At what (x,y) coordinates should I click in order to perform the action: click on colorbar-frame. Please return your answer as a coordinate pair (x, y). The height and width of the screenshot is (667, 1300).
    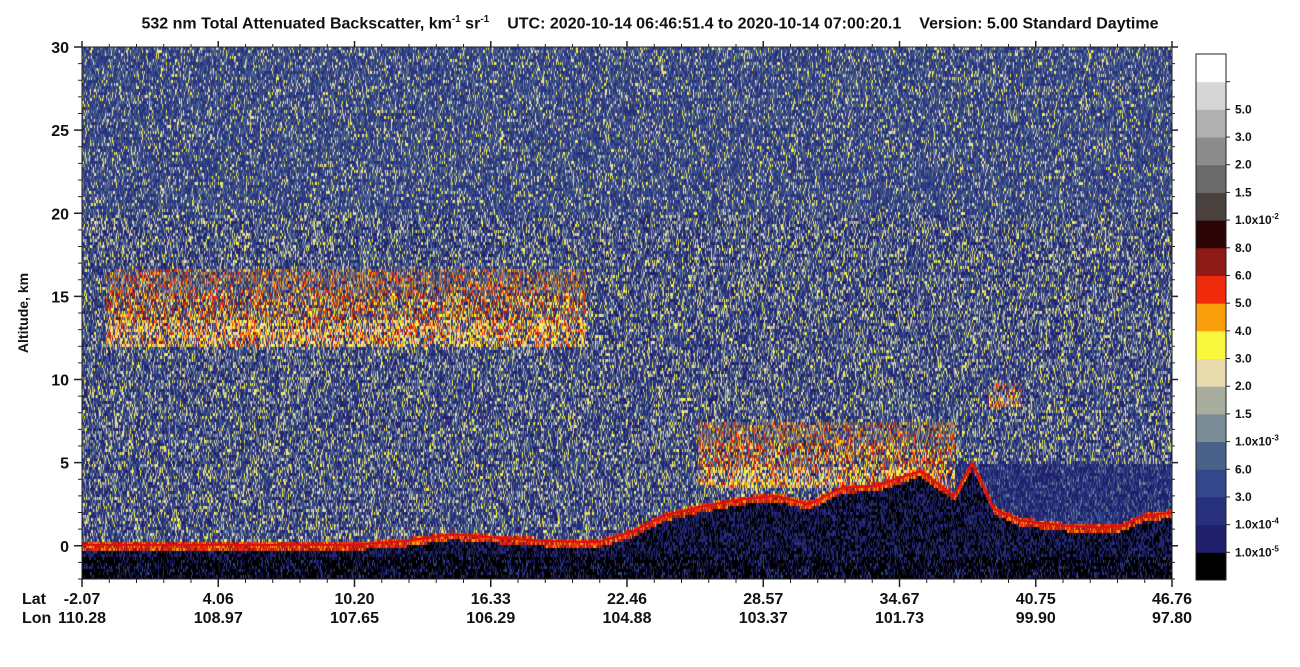
    Looking at the image, I should click on (1211, 317).